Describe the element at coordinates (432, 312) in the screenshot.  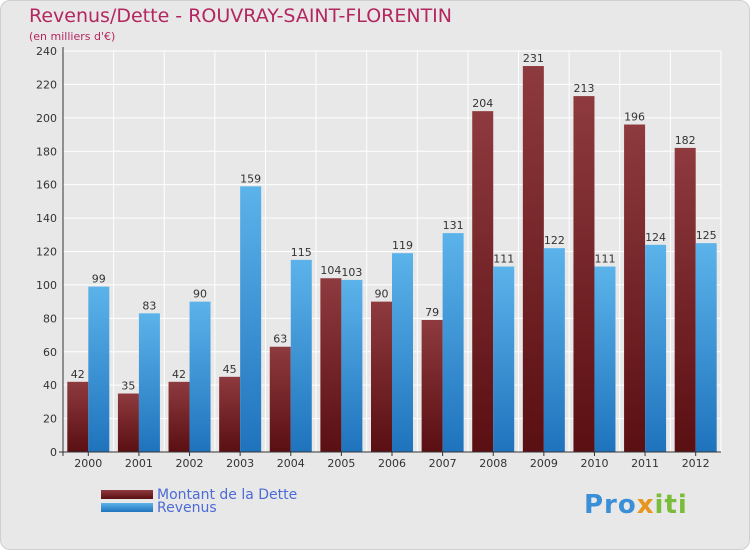
I see `debt-value-label: 79` at that location.